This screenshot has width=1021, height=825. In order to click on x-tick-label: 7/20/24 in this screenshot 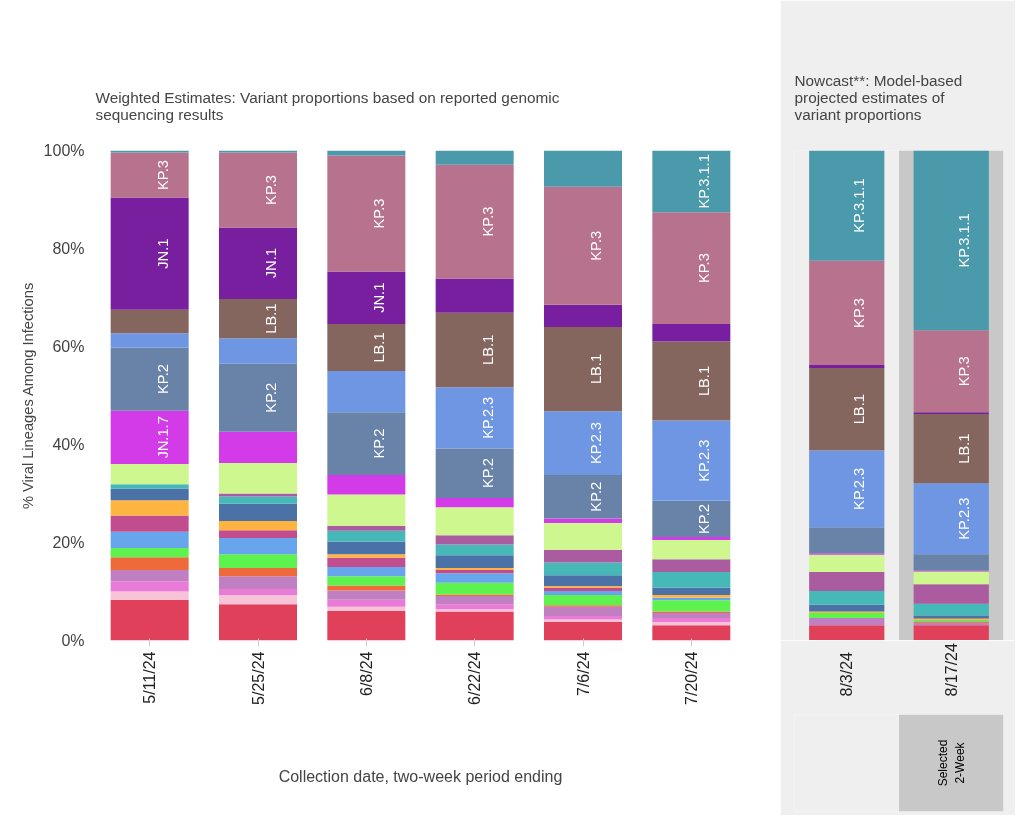, I will do `click(691, 678)`.